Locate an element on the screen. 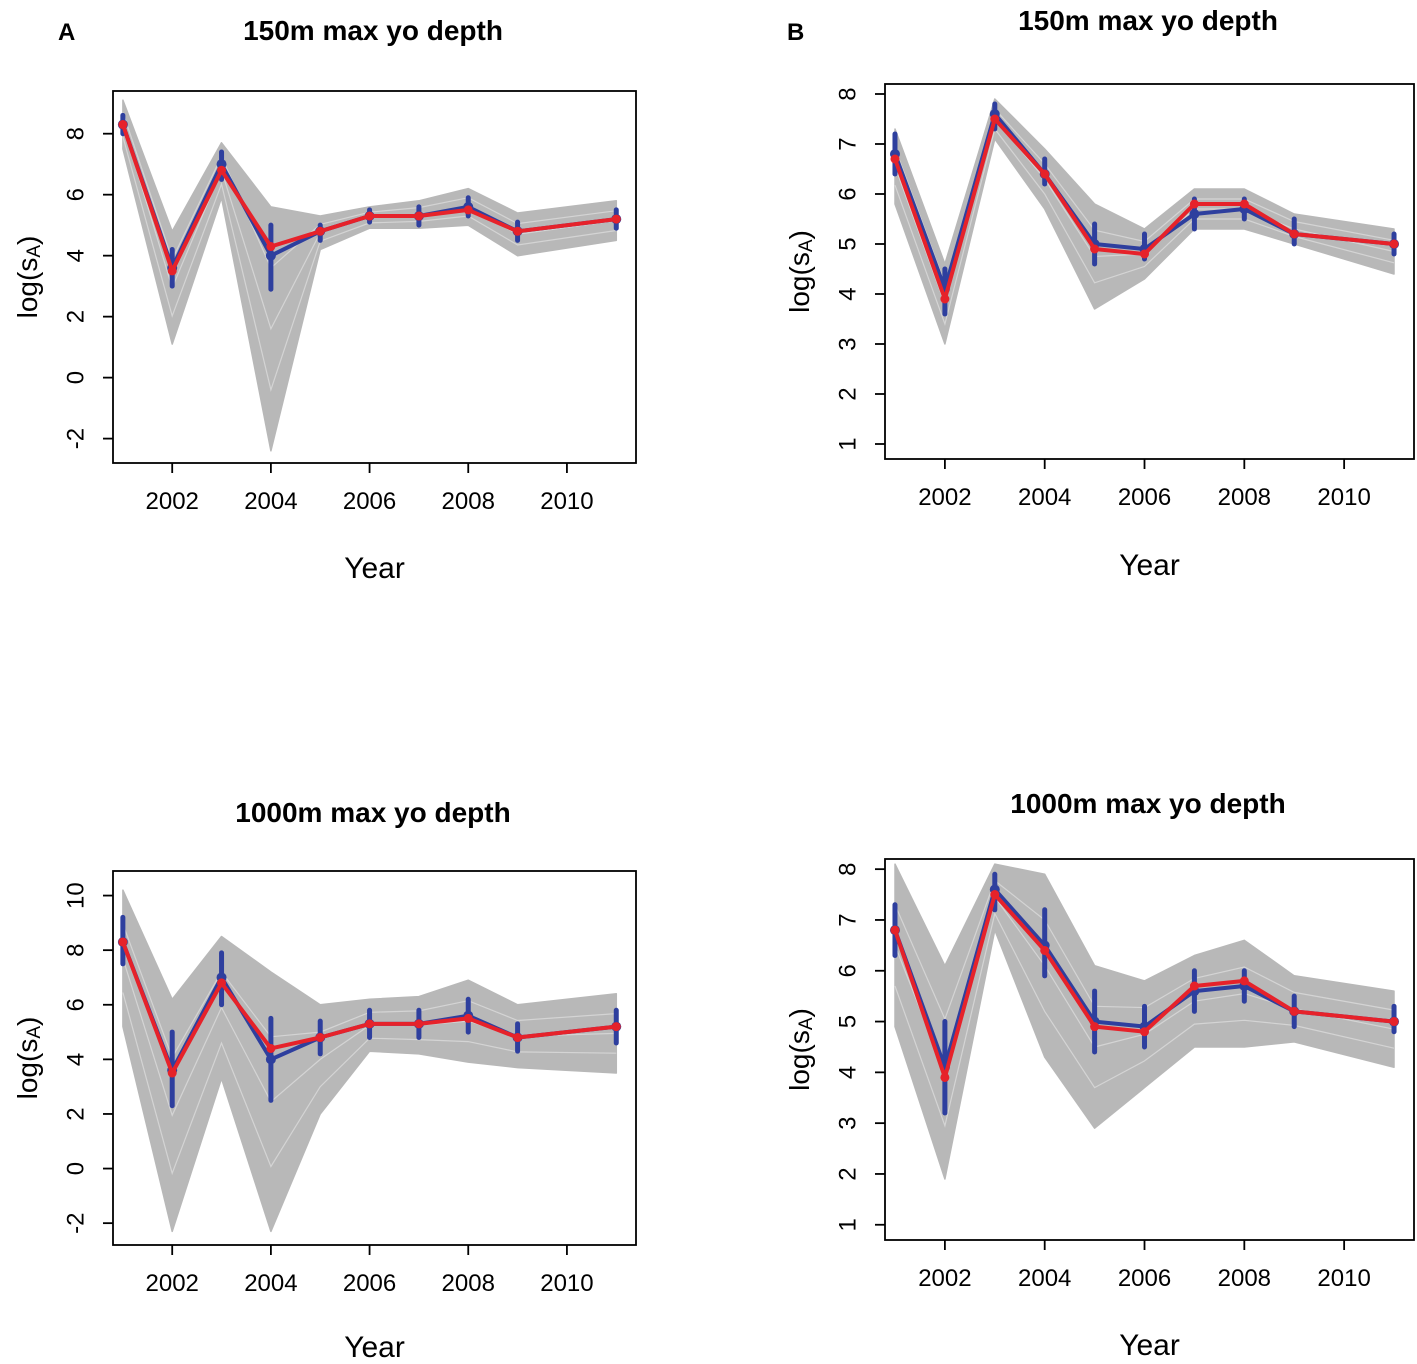 The image size is (1417, 1364). chart-title: 150m max yo depth is located at coordinates (373, 30).